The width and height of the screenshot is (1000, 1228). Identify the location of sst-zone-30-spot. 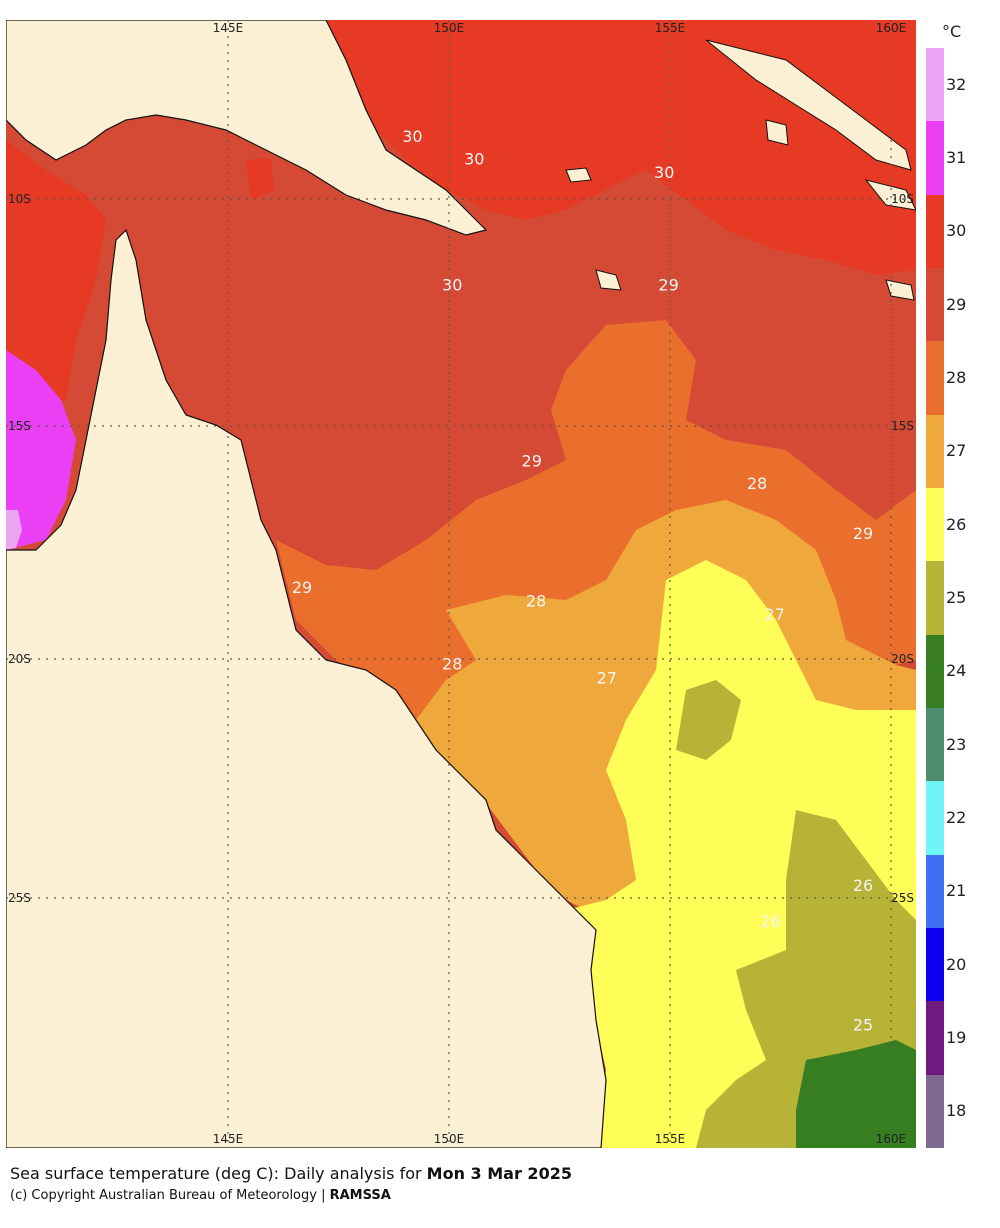
(260, 179).